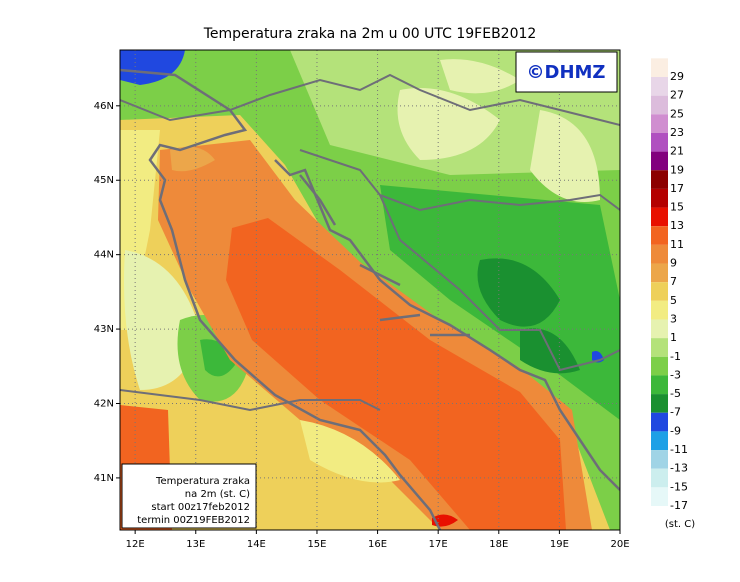  Describe the element at coordinates (673, 337) in the screenshot. I see `colorbar-label: 1` at that location.